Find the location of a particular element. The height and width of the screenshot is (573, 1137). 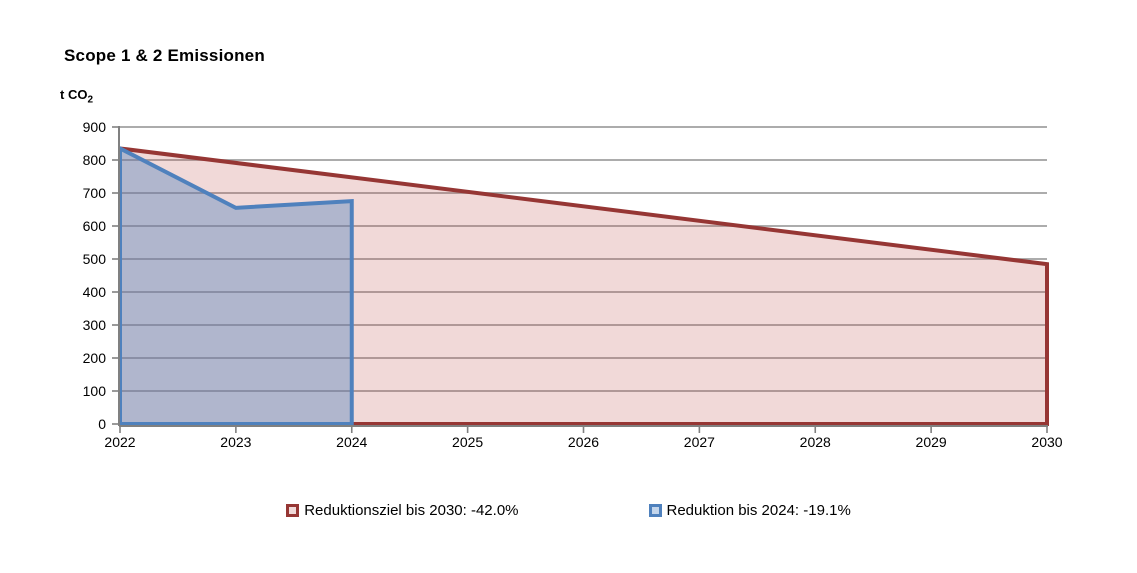

x-tick-label: 2024 is located at coordinates (351, 442).